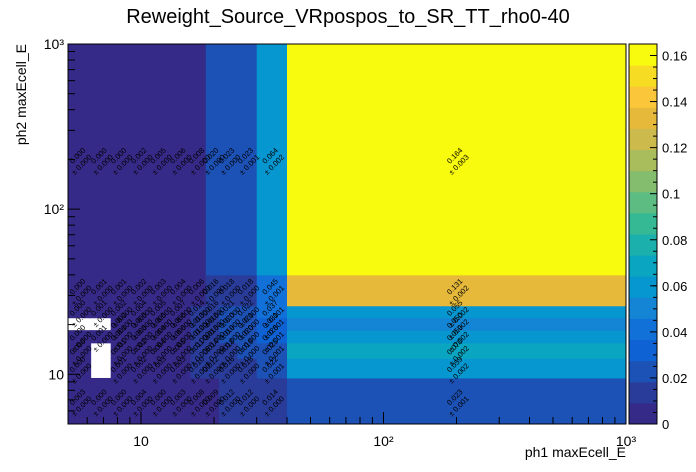 The height and width of the screenshot is (472, 696). Describe the element at coordinates (674, 102) in the screenshot. I see `colorbar-tick-label: 0.14` at that location.